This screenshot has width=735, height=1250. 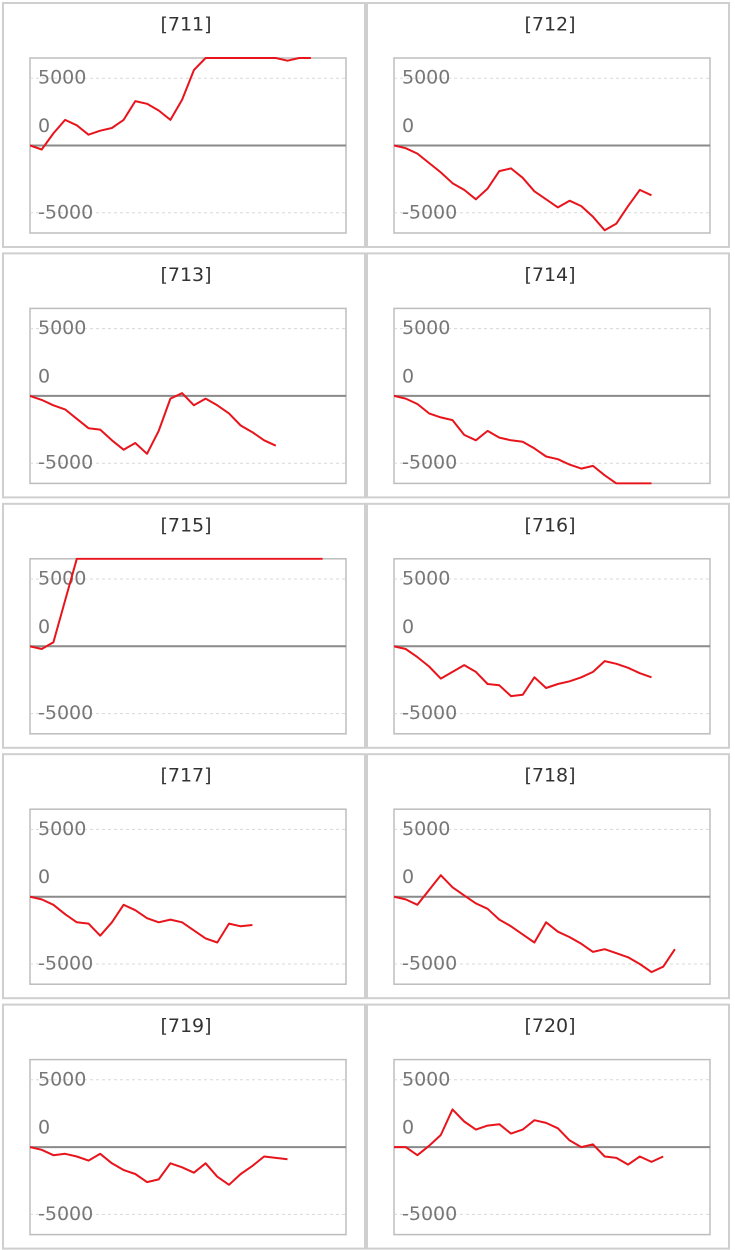 I want to click on chart-title: [716], so click(x=549, y=525).